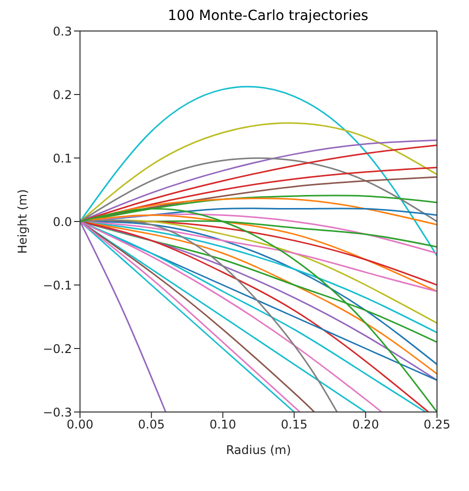  I want to click on y-tick-label: 0.2, so click(62, 95).